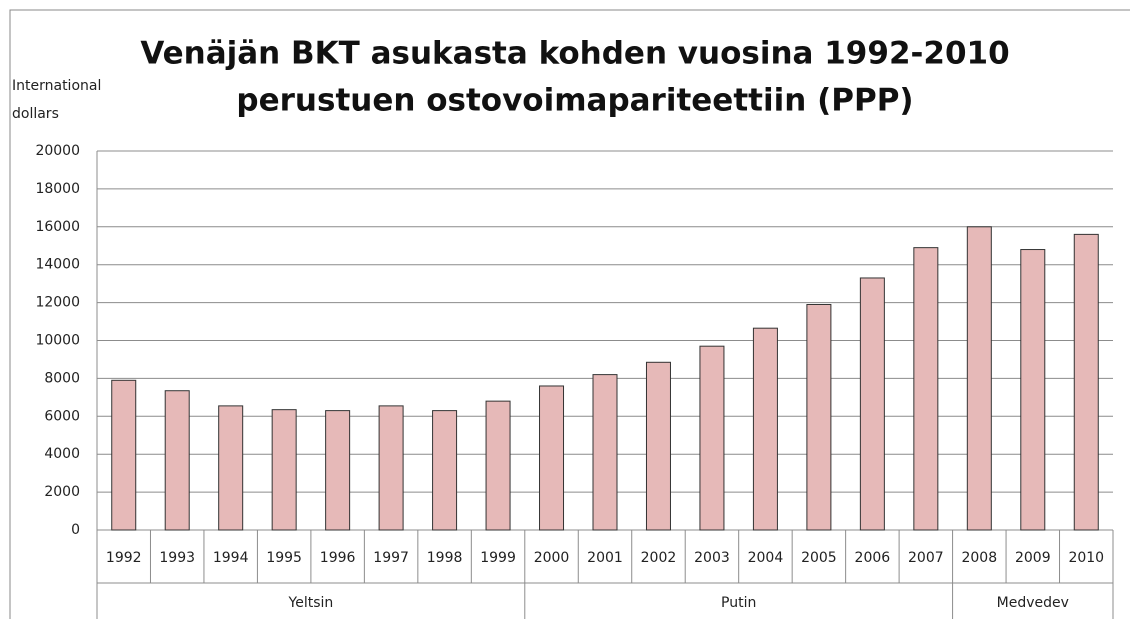  I want to click on x-tick-label: 1997, so click(391, 558).